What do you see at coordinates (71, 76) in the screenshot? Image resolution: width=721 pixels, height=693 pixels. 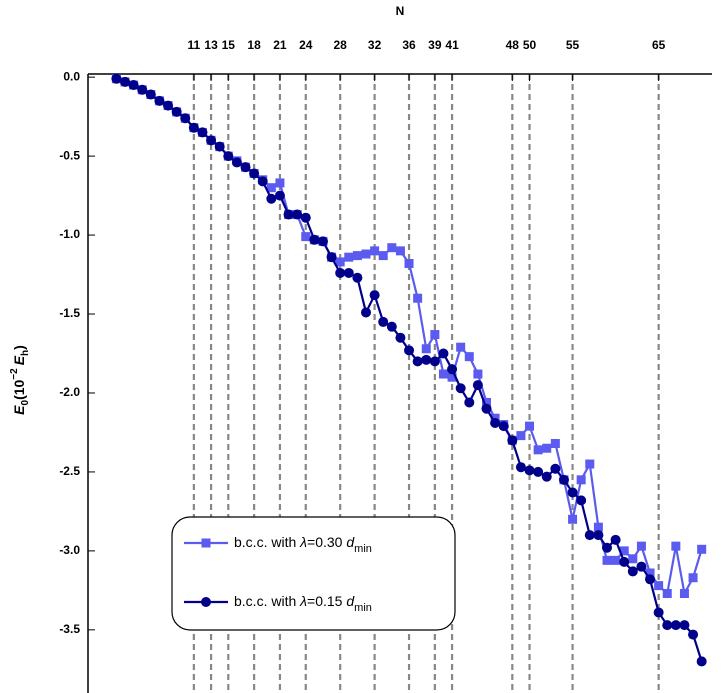 I see `y-tick-label: 0.0` at bounding box center [71, 76].